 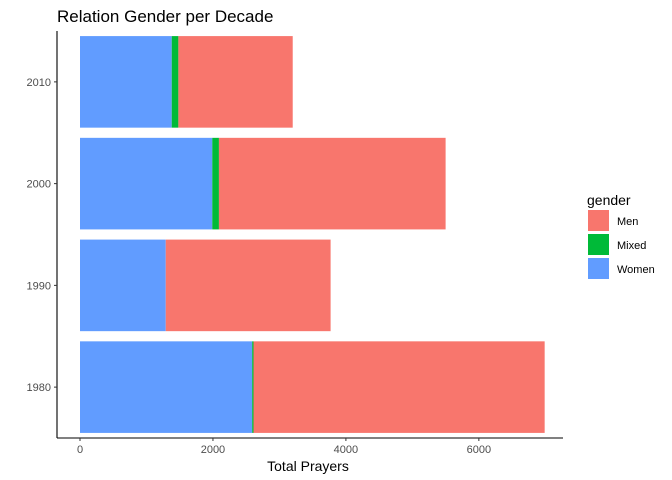 What do you see at coordinates (346, 450) in the screenshot?
I see `x-tick-label: 4000` at bounding box center [346, 450].